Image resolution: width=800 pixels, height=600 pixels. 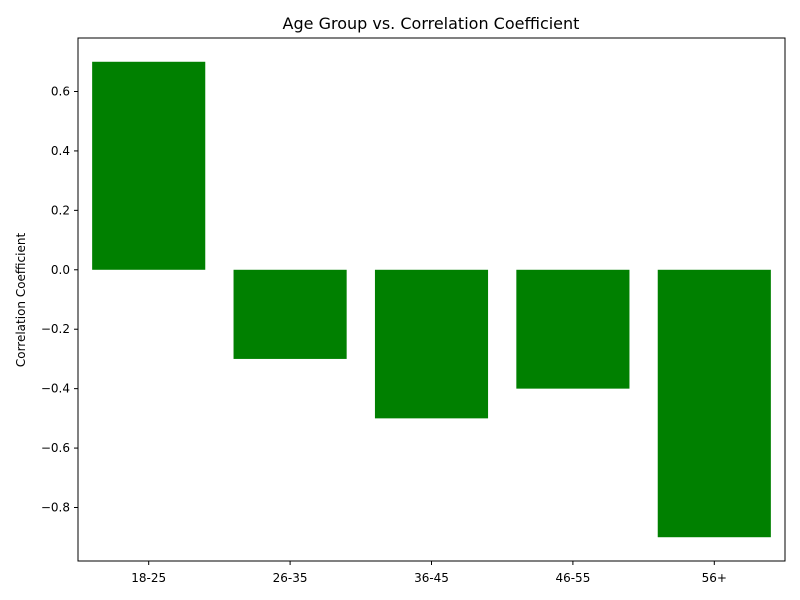 What do you see at coordinates (431, 578) in the screenshot?
I see `x-tick-label: 36-45` at bounding box center [431, 578].